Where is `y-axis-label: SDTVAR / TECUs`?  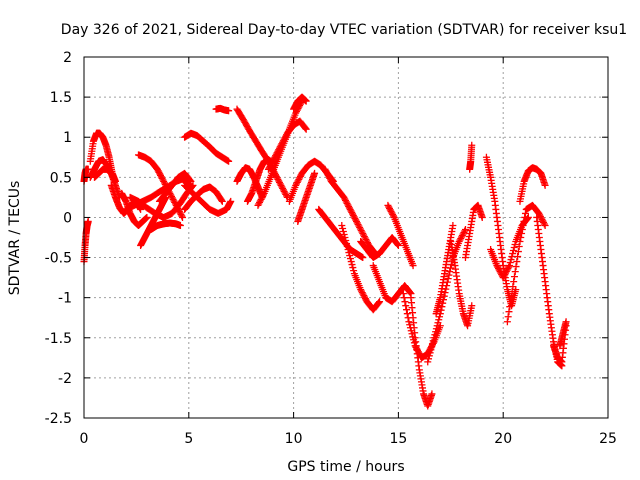
y-axis-label: SDTVAR / TECUs is located at coordinates (15, 238).